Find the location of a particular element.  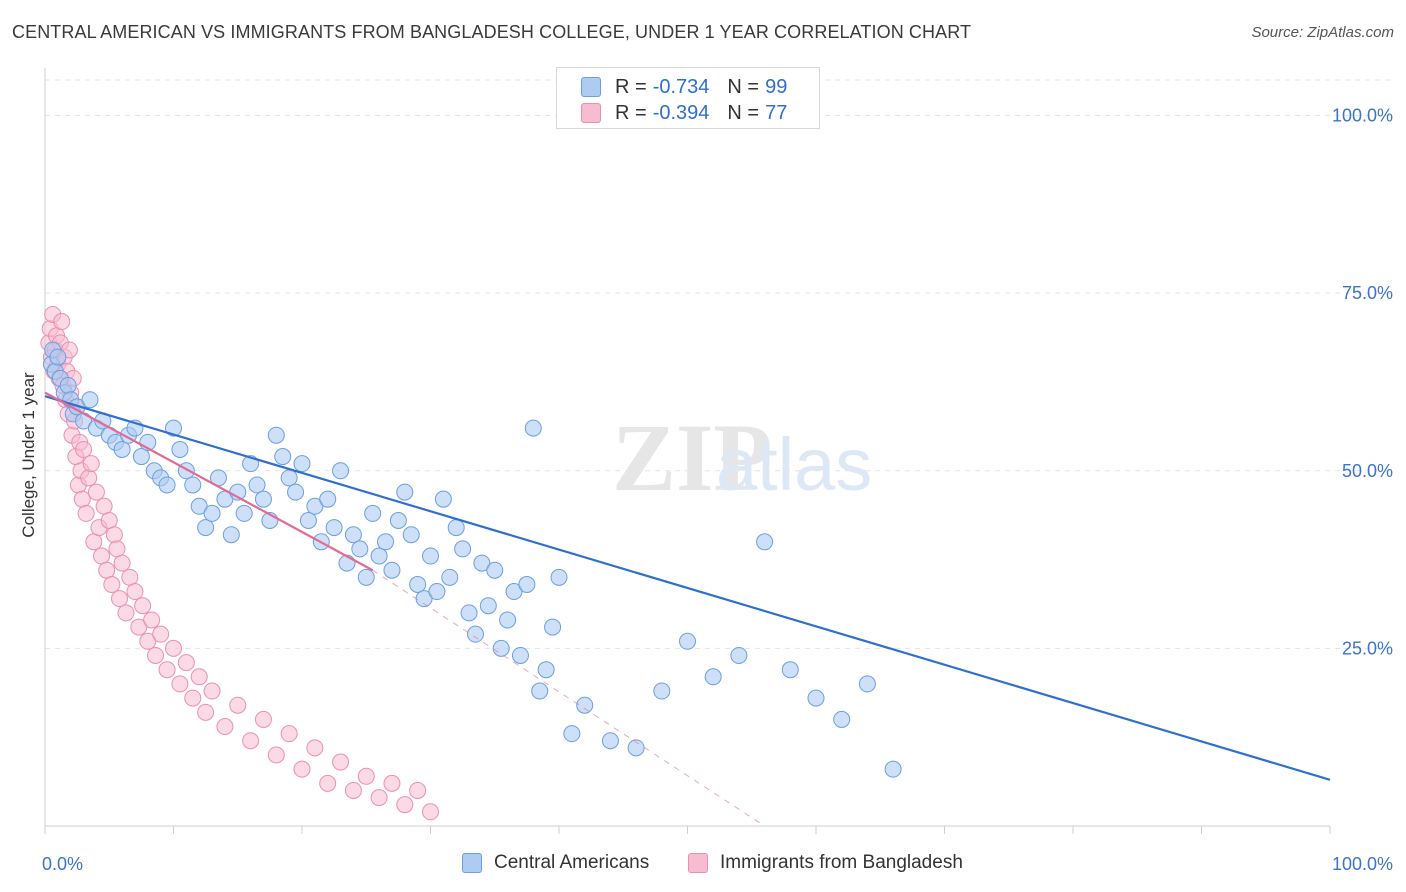

stats-legend: R = -0.734 N = 99 R = -0.394 N = 77 is located at coordinates (688, 98).